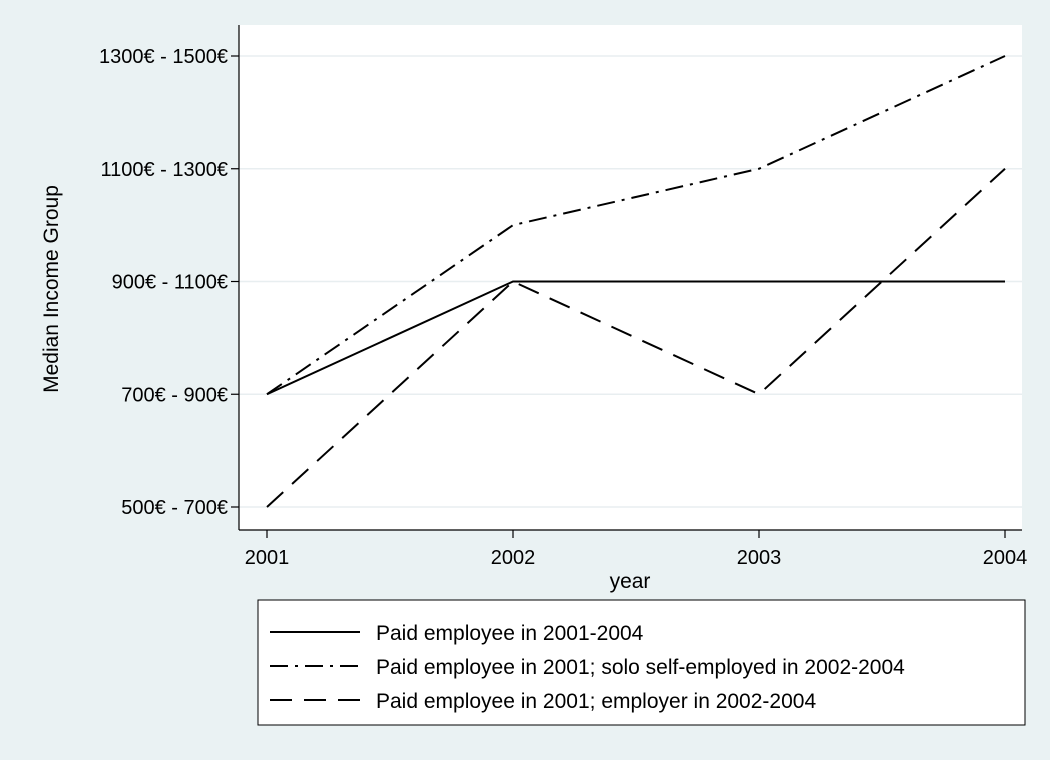  What do you see at coordinates (759, 558) in the screenshot?
I see `x-tick-label: 2003` at bounding box center [759, 558].